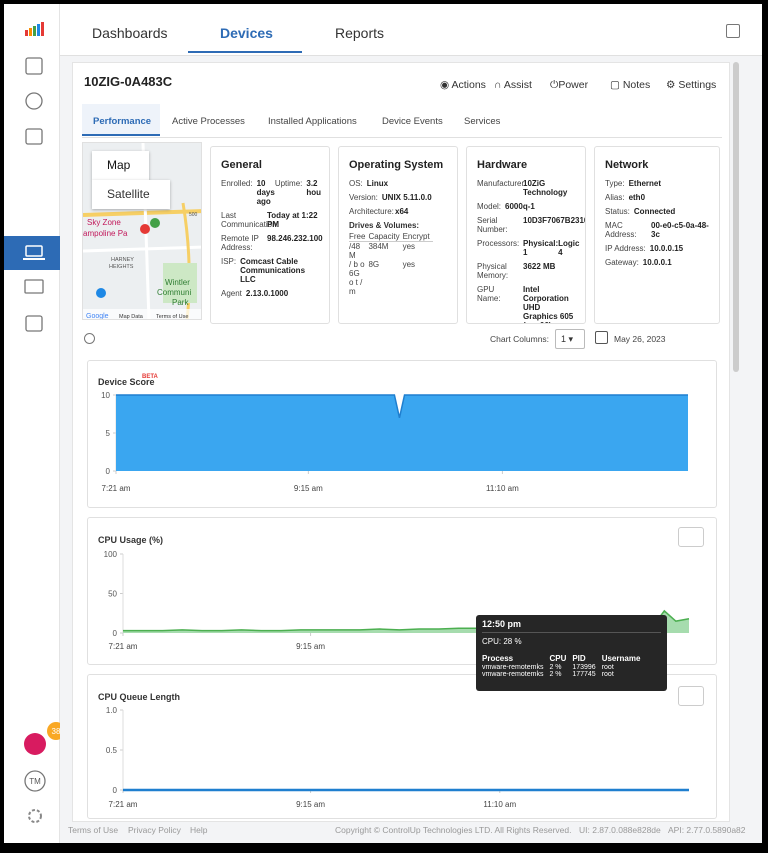 The image size is (768, 853). Describe the element at coordinates (584, 667) in the screenshot. I see `tooltip-cell: 173996` at that location.